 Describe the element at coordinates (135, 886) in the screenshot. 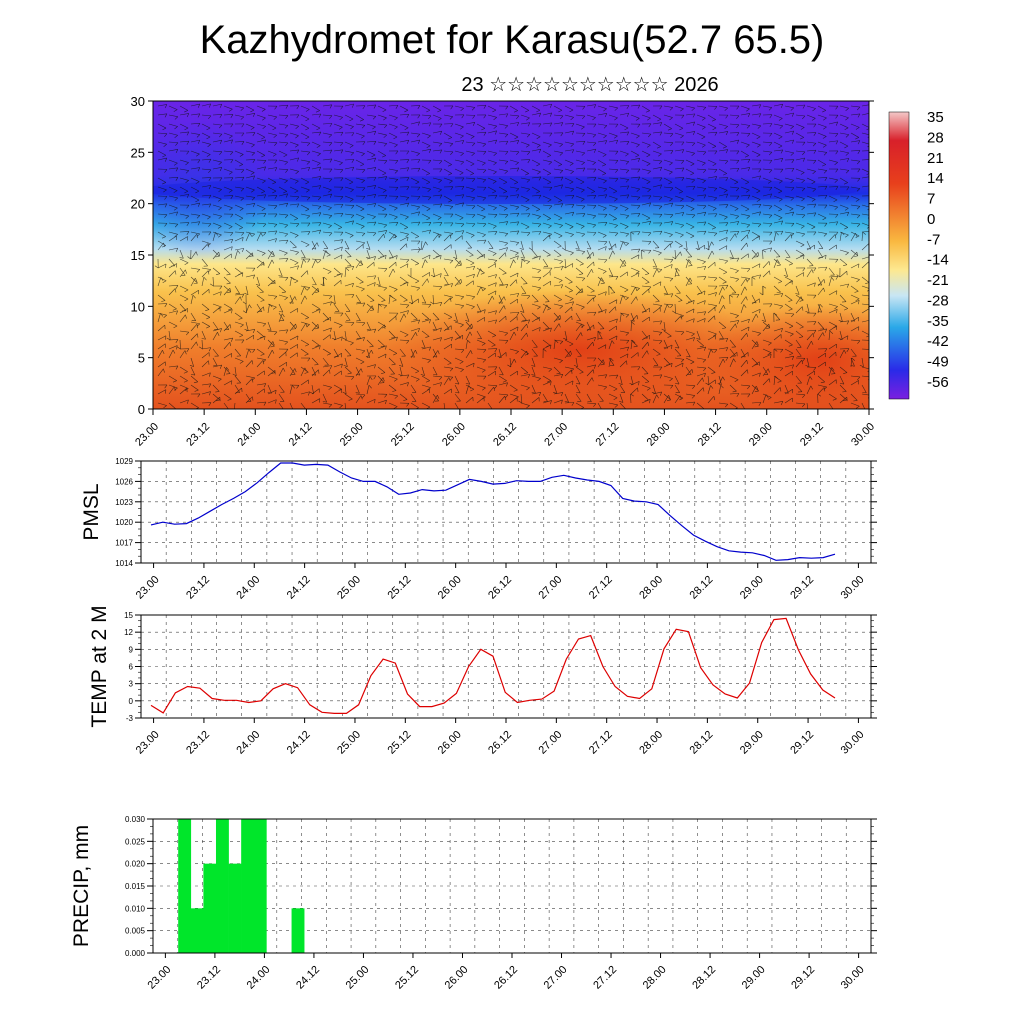

I see `y-tick-label: 0.015` at that location.